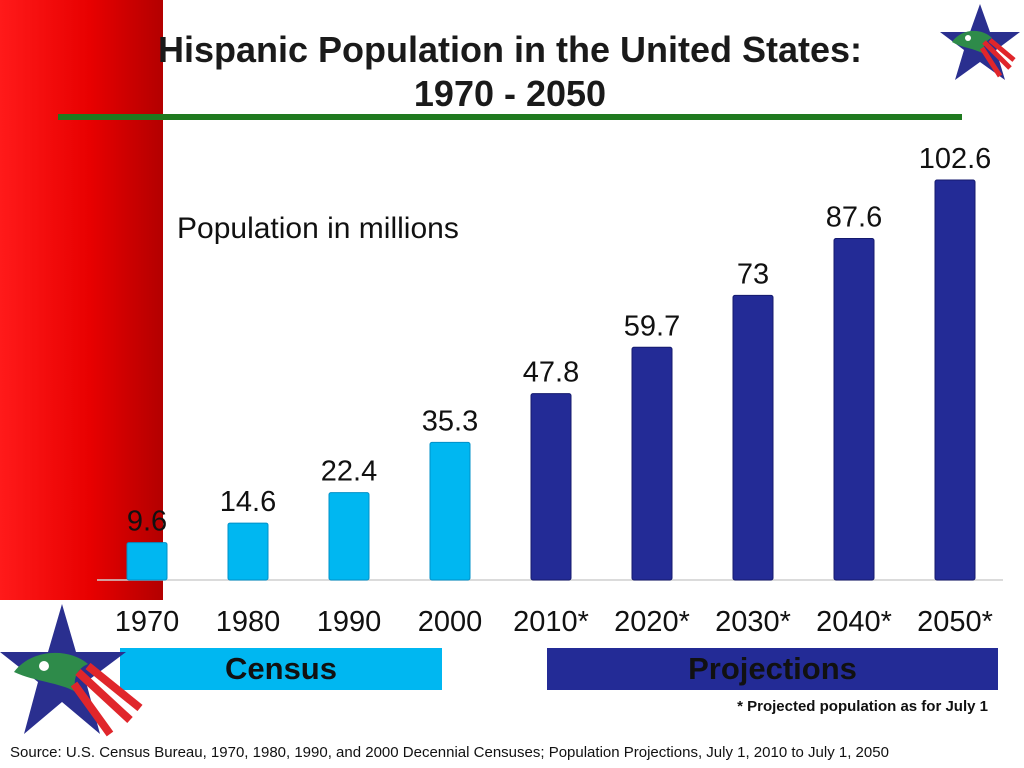 This screenshot has width=1024, height=768. I want to click on value-label-2030: 73, so click(753, 274).